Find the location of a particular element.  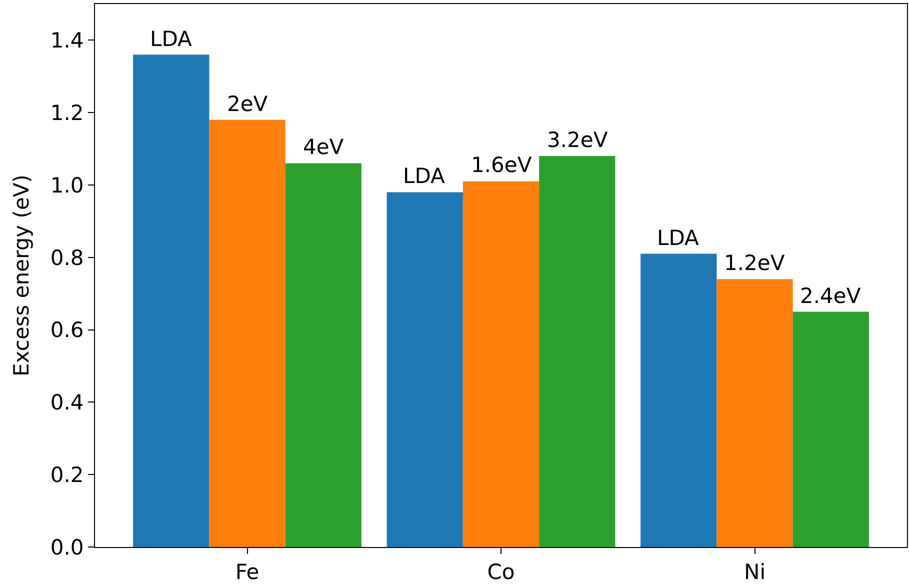

annotation: 4eV is located at coordinates (323, 147).